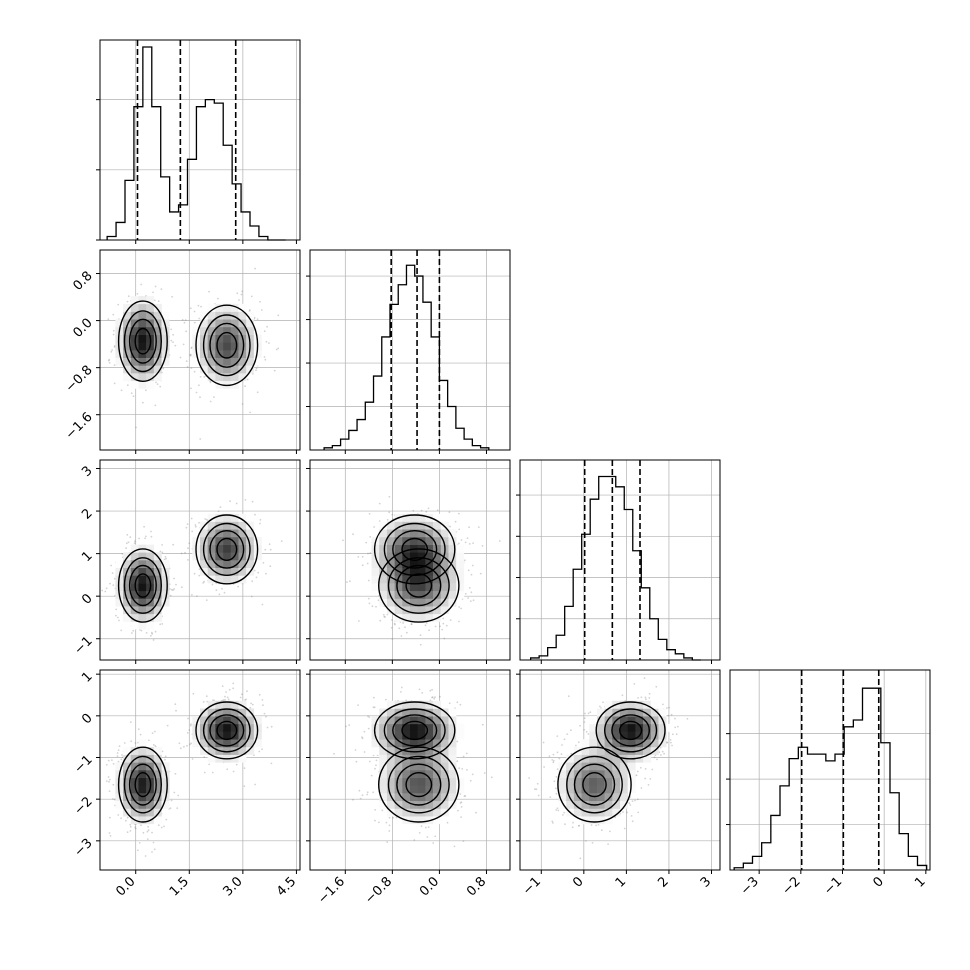  I want to click on pair-x0-x3-ytick-label: −3, so click(83, 848).